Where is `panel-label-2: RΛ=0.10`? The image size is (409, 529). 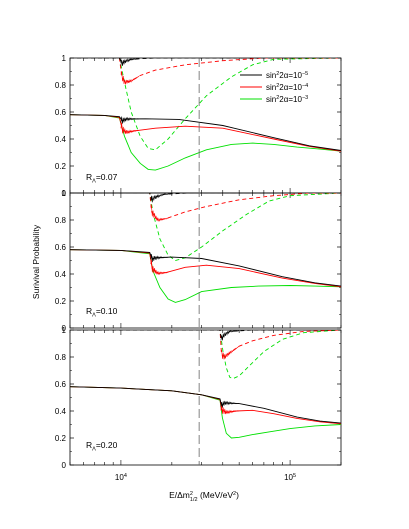 panel-label-2: RΛ=0.10 is located at coordinates (102, 312).